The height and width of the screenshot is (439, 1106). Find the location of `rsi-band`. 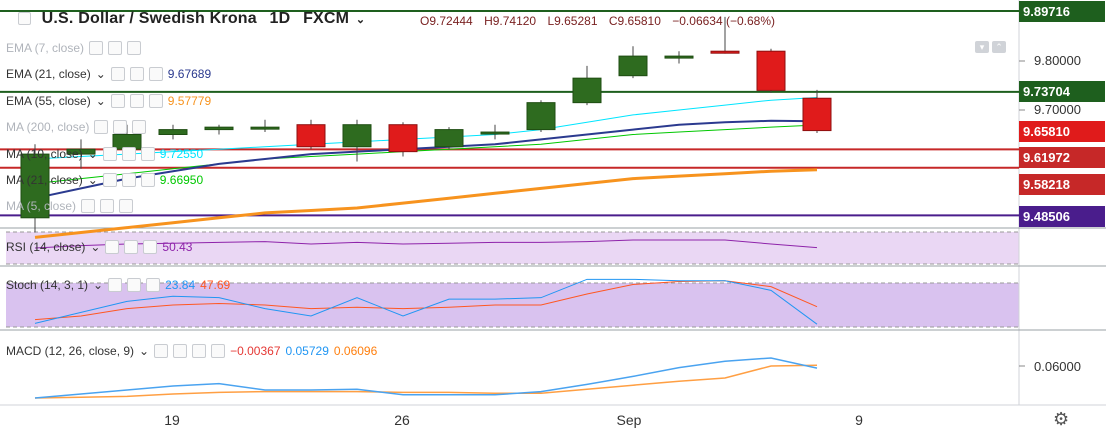

rsi-band is located at coordinates (512, 248).